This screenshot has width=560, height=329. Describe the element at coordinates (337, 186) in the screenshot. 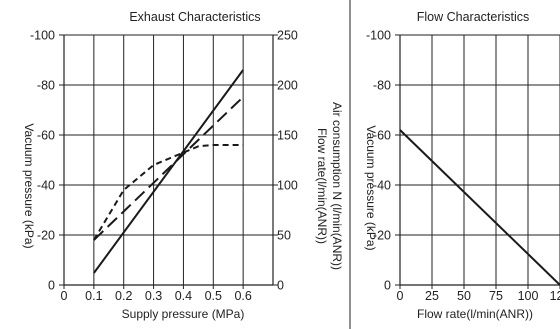

I see `y2-axis-label: Air consumption N (l/min(ANR))` at that location.